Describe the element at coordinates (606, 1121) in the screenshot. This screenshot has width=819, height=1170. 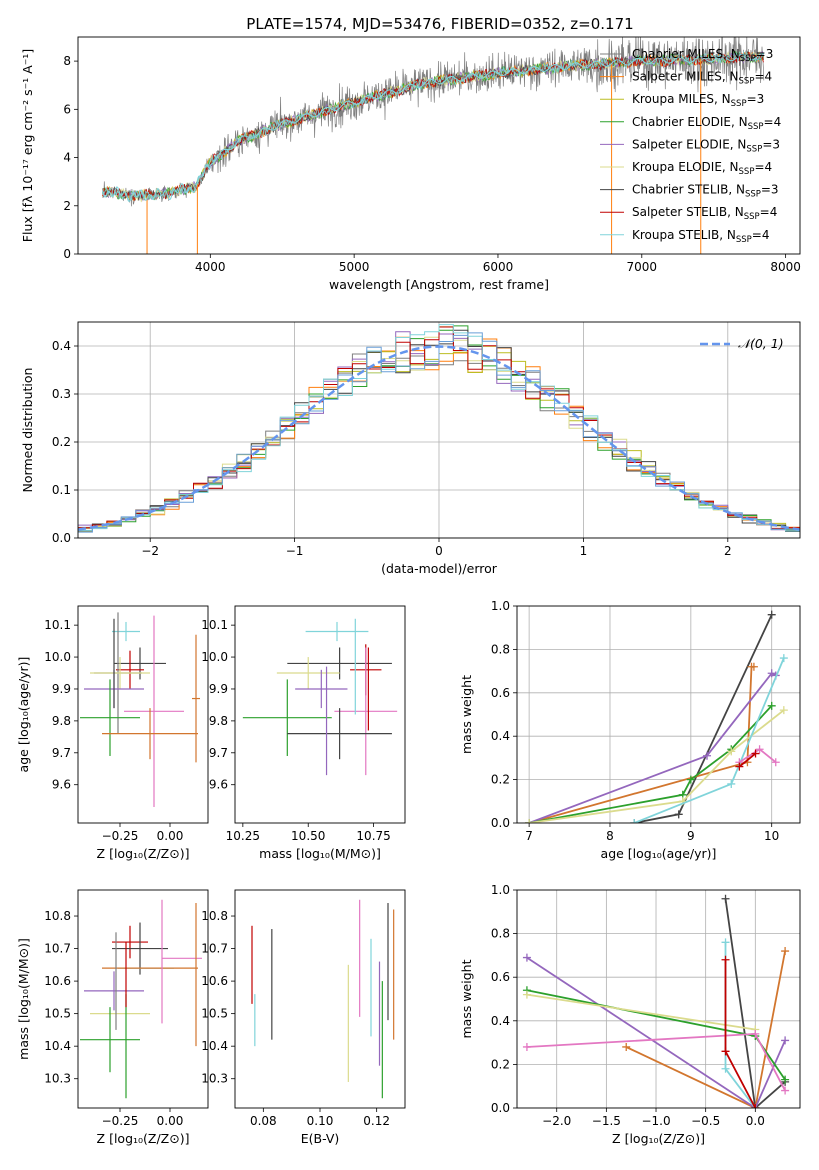
I see `x-tick-label: −1.5` at that location.